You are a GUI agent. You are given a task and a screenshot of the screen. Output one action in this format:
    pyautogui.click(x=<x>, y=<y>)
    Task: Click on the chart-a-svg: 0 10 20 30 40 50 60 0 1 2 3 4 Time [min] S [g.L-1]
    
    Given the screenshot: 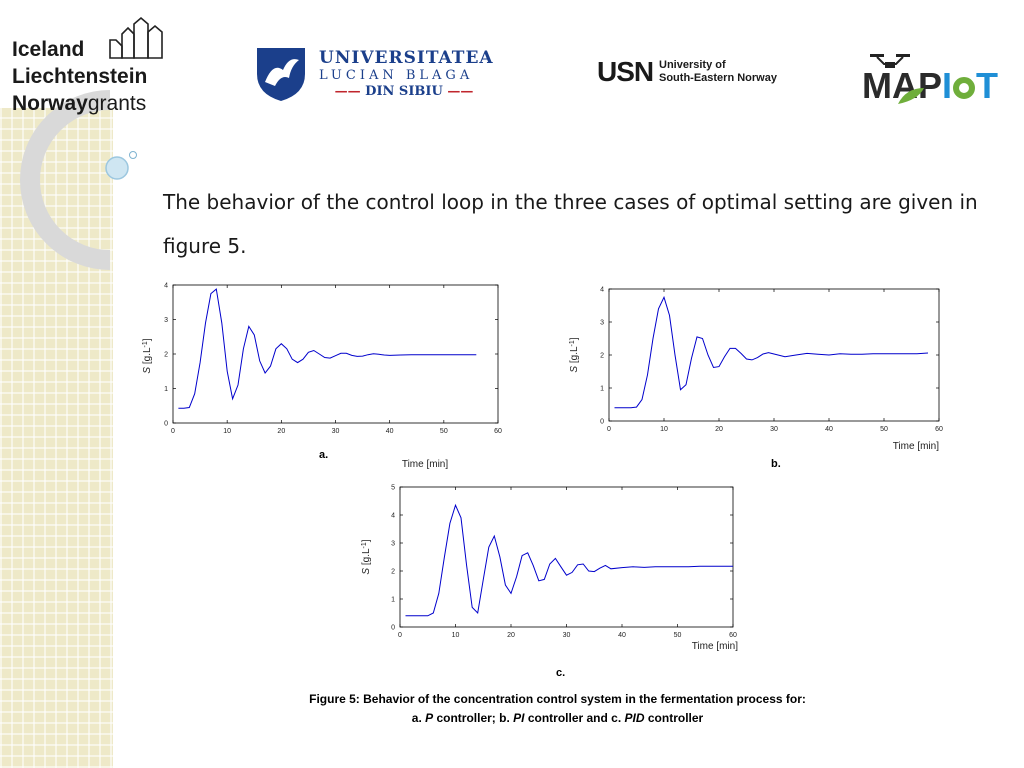 What is the action you would take?
    pyautogui.click(x=322, y=377)
    